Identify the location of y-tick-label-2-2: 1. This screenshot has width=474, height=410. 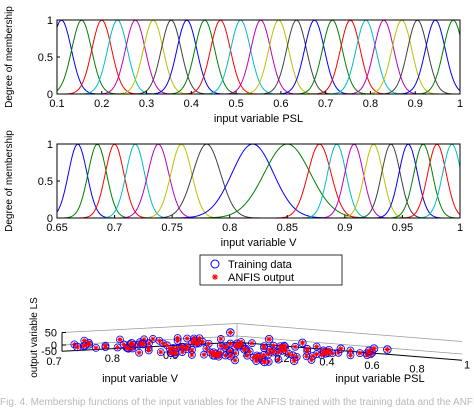
(50, 145).